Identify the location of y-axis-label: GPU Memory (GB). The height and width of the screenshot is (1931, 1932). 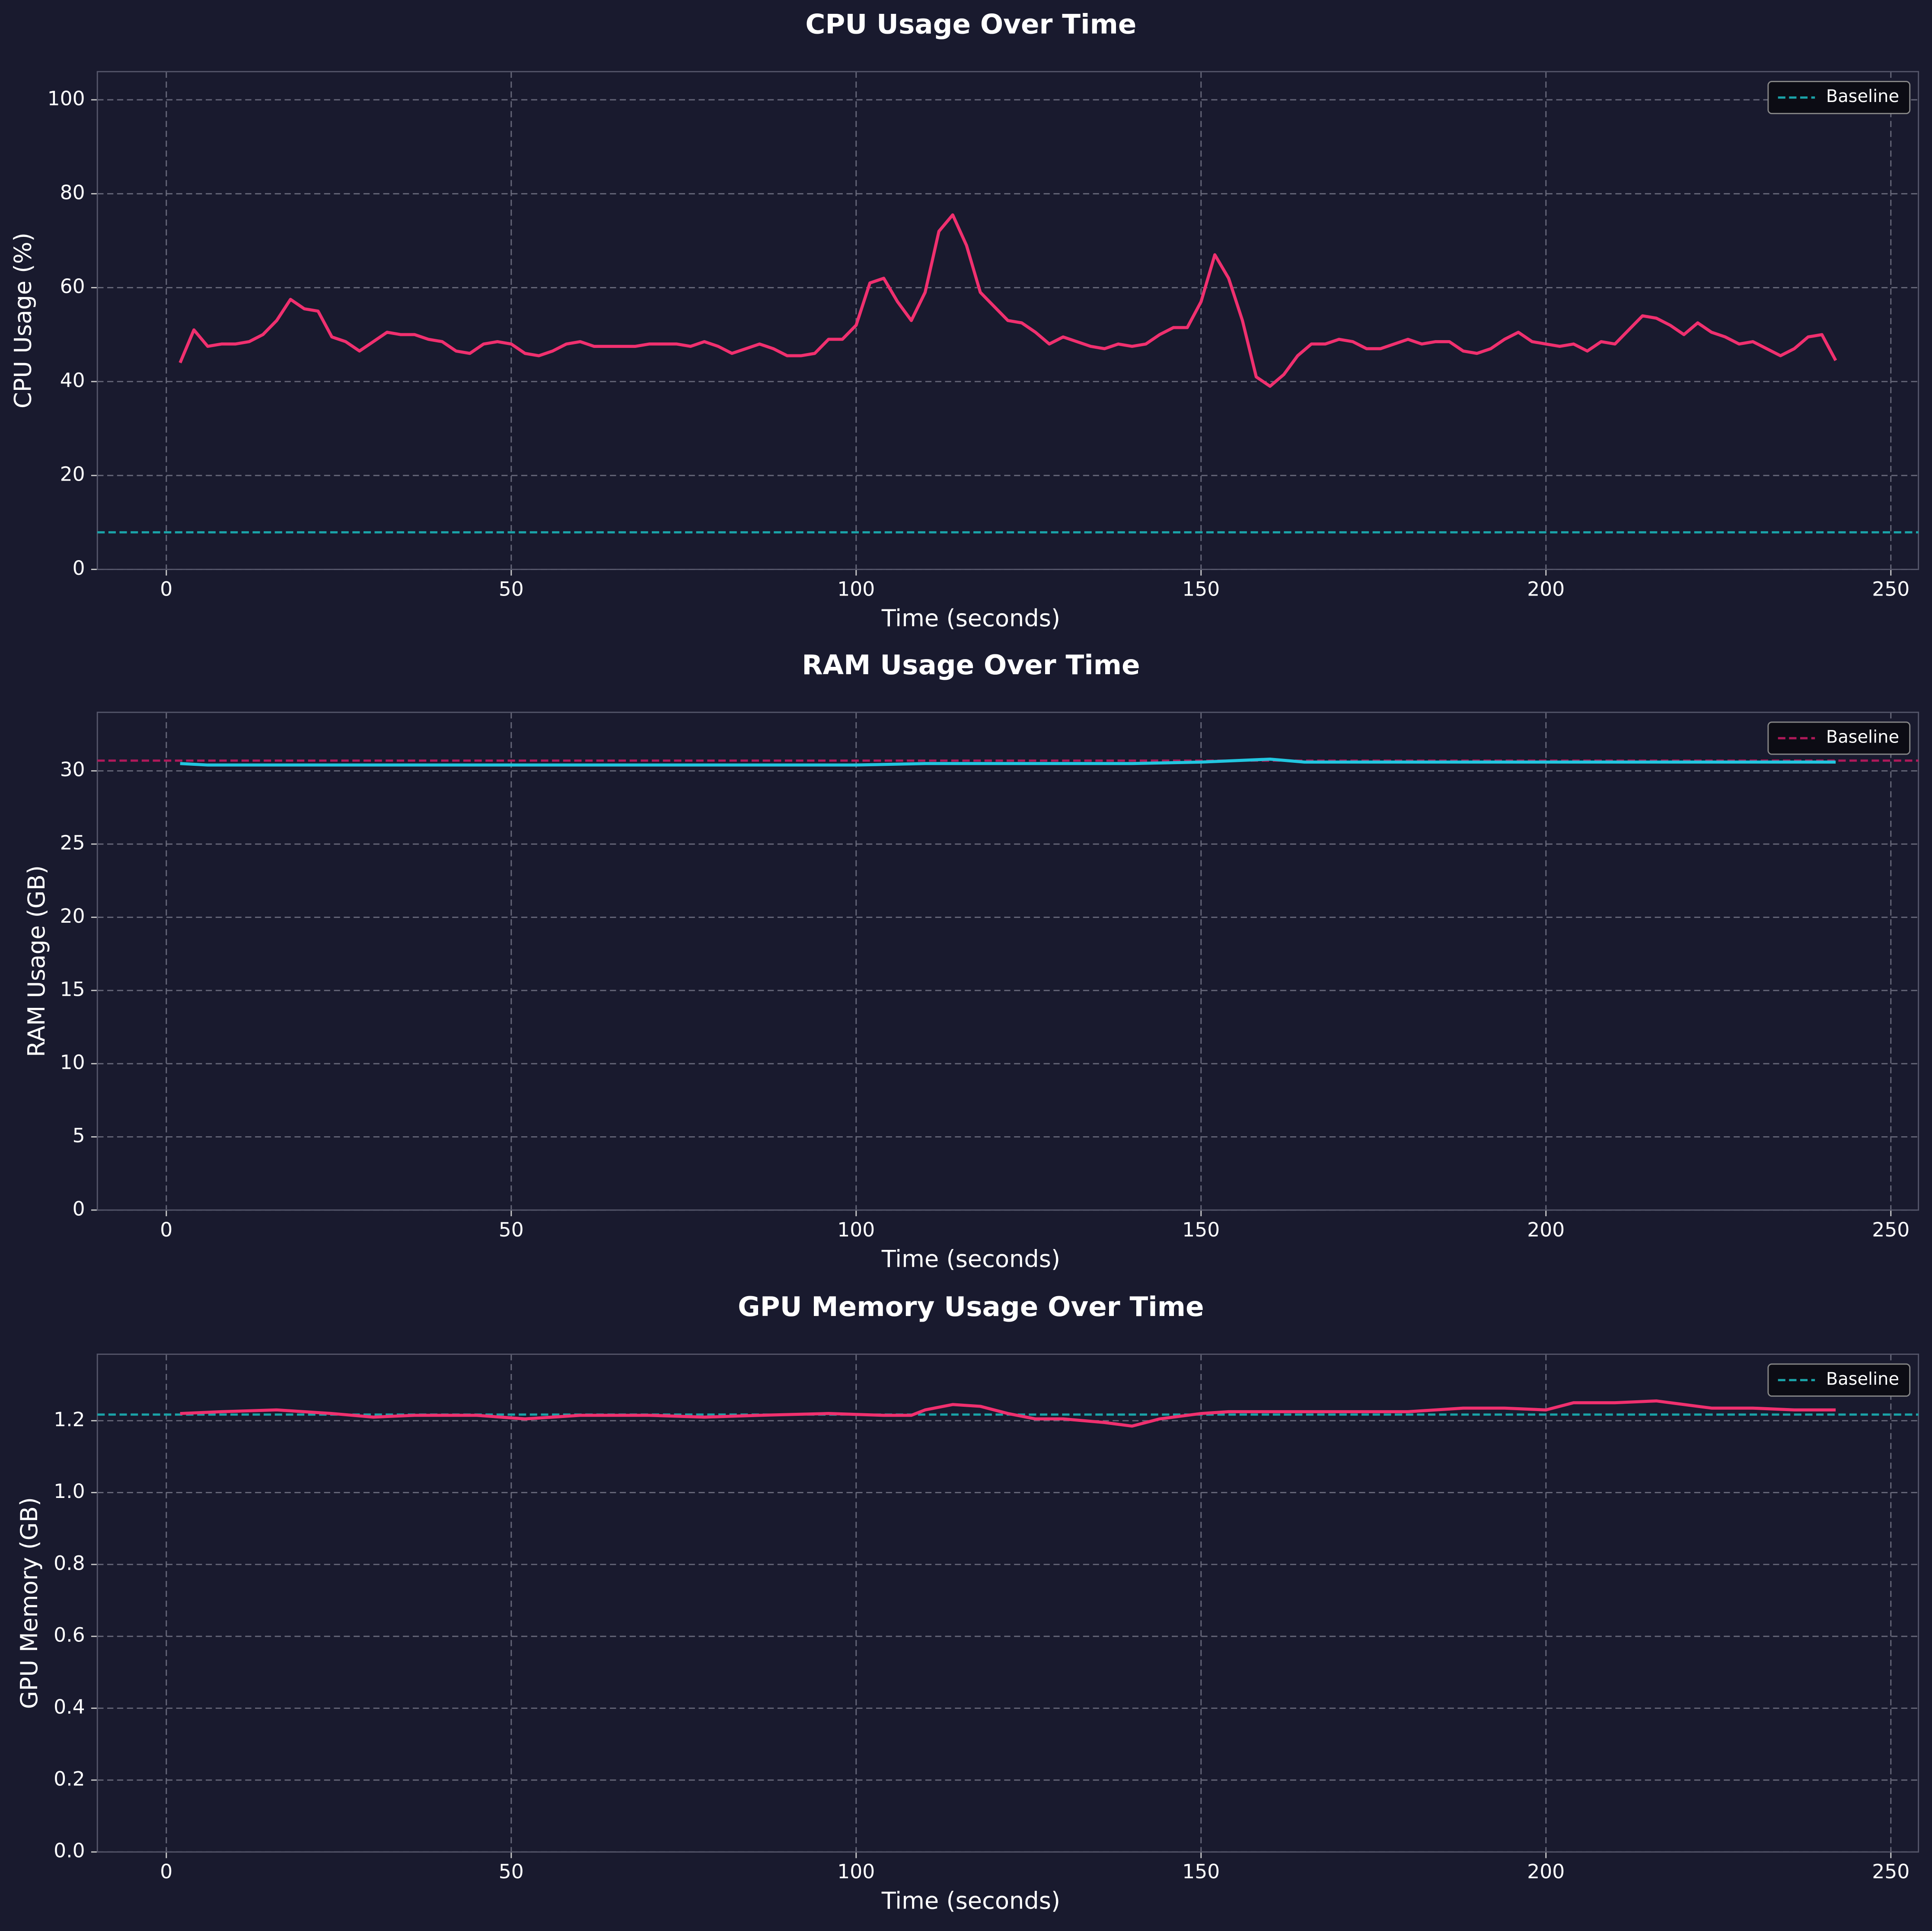
(29, 1603).